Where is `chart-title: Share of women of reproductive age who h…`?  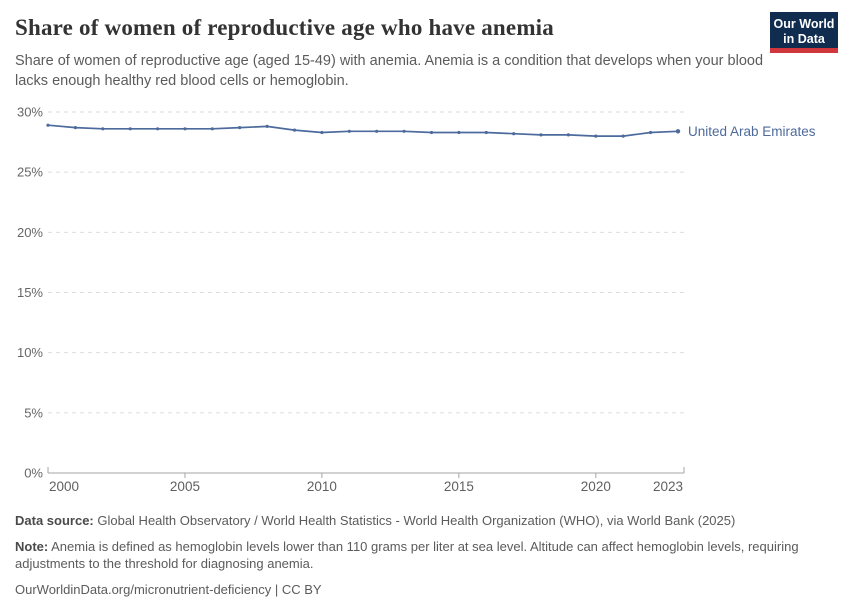 chart-title: Share of women of reproductive age who h… is located at coordinates (284, 27).